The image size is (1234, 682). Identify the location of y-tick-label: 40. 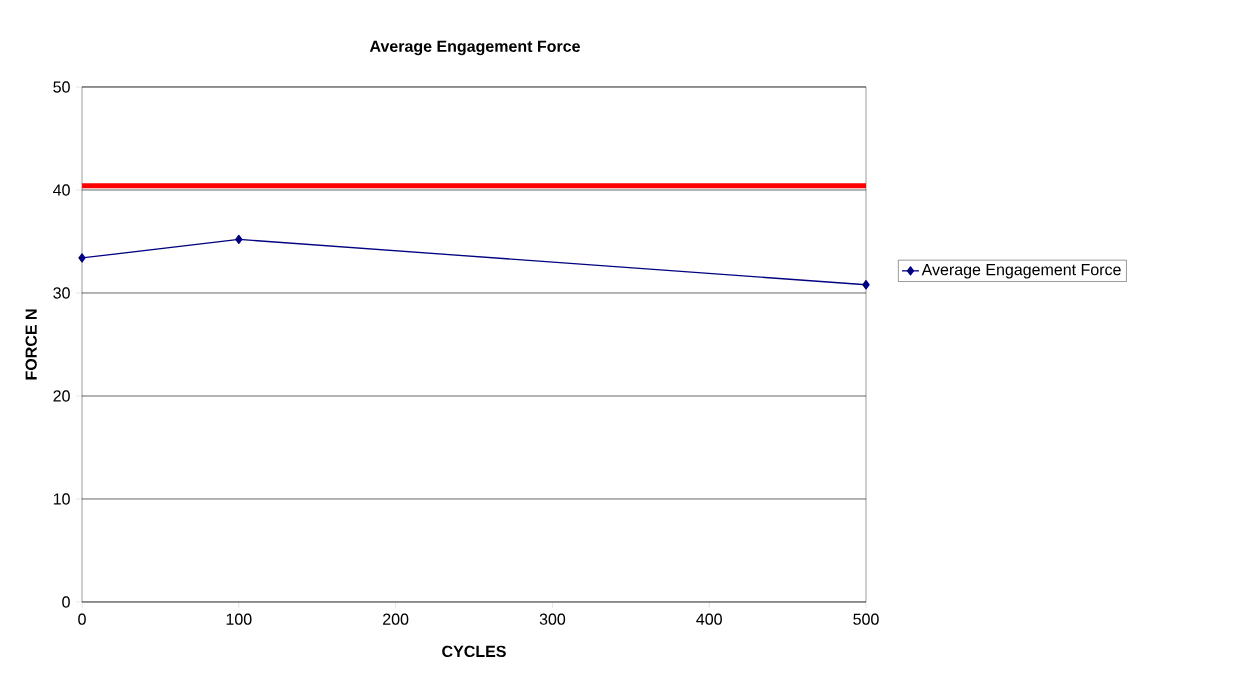
(61, 190).